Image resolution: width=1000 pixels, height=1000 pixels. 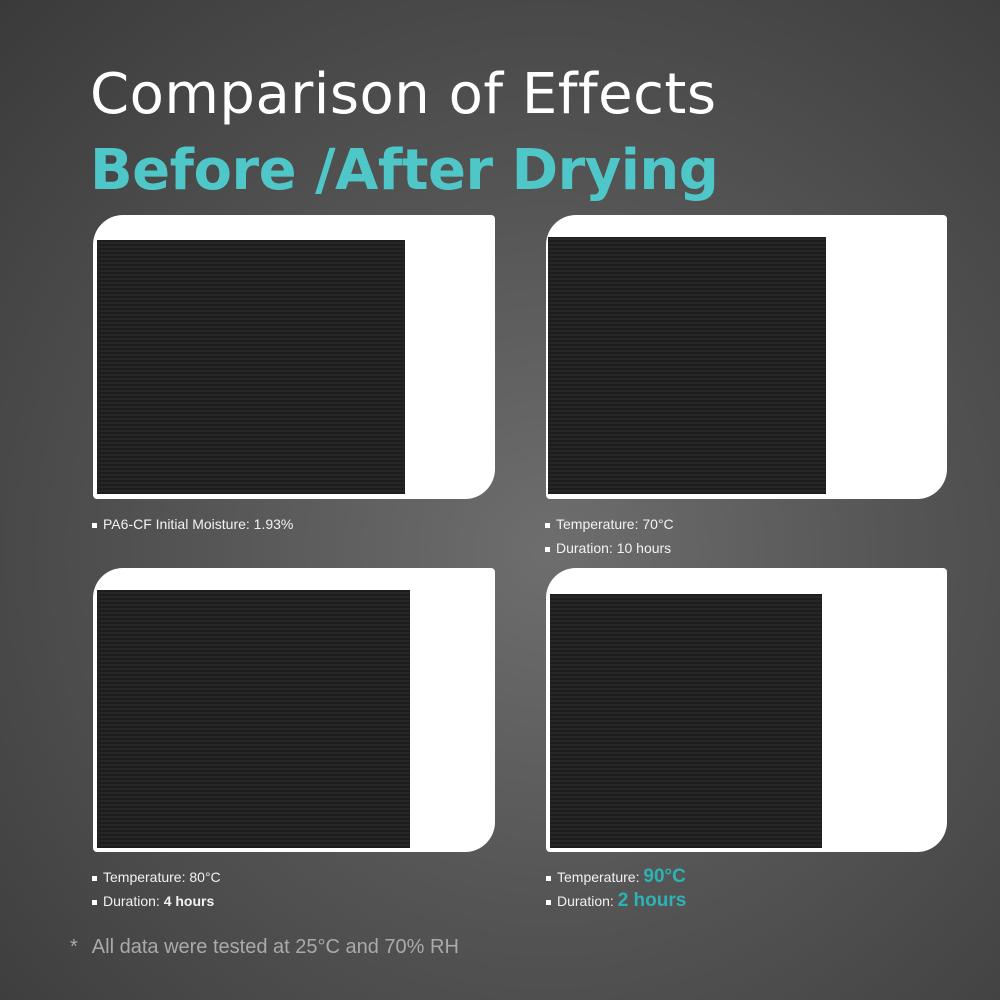 I want to click on caption-line: Temperature: 70°C, so click(x=609, y=524).